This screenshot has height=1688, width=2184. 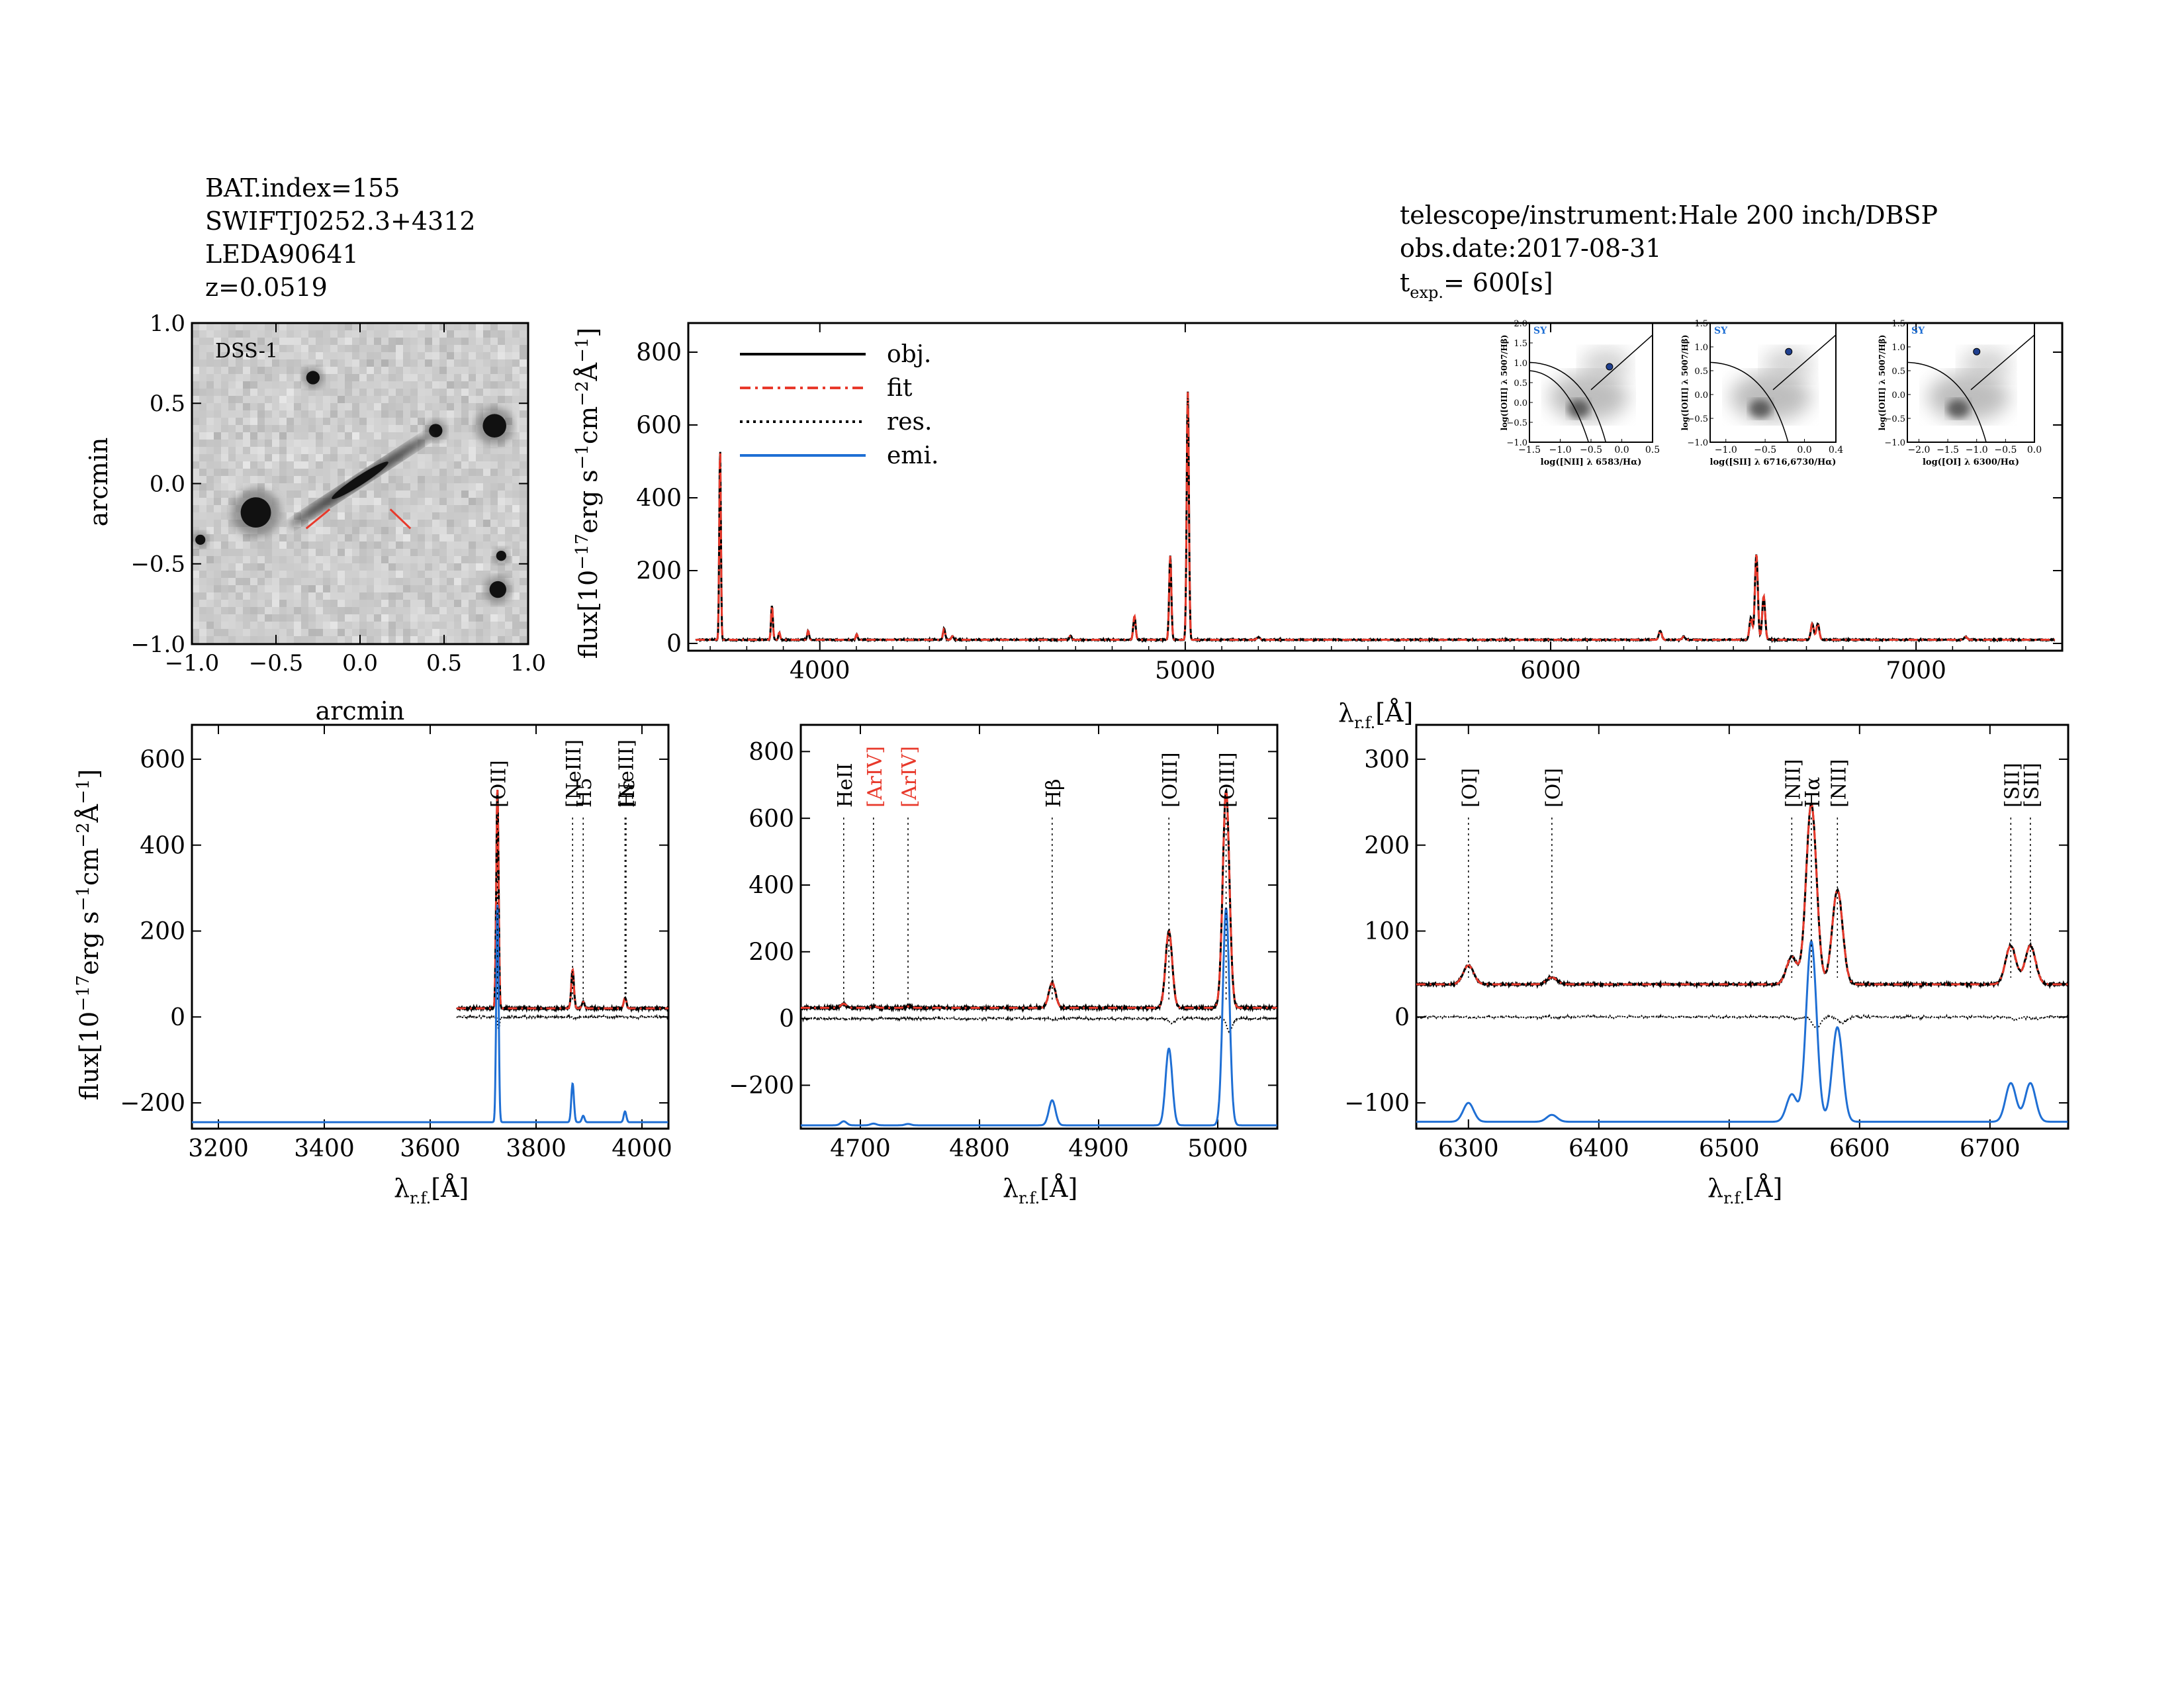 I want to click on line-label: HeII, so click(x=845, y=785).